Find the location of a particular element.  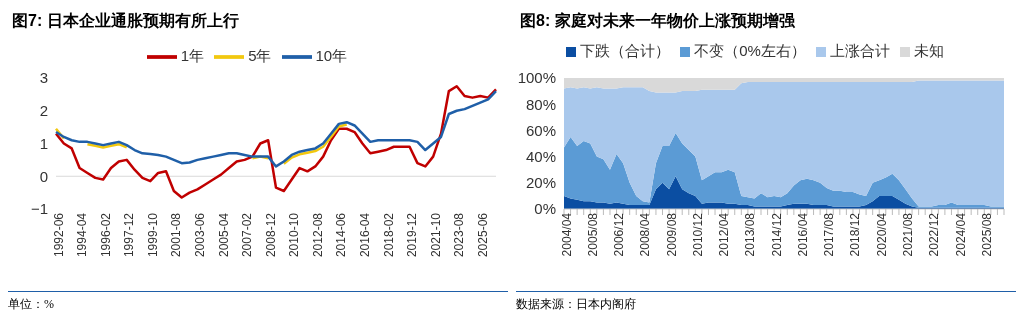

y-tick-label: 100% is located at coordinates (536, 78).